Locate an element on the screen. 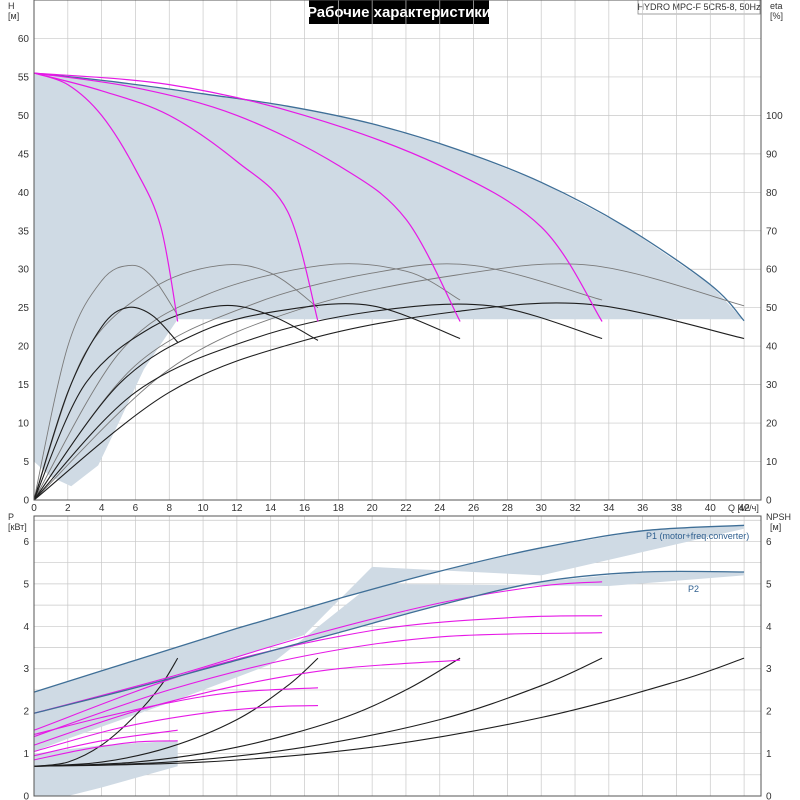 The height and width of the screenshot is (800, 800). y-axis-label-p: P is located at coordinates (11, 517).